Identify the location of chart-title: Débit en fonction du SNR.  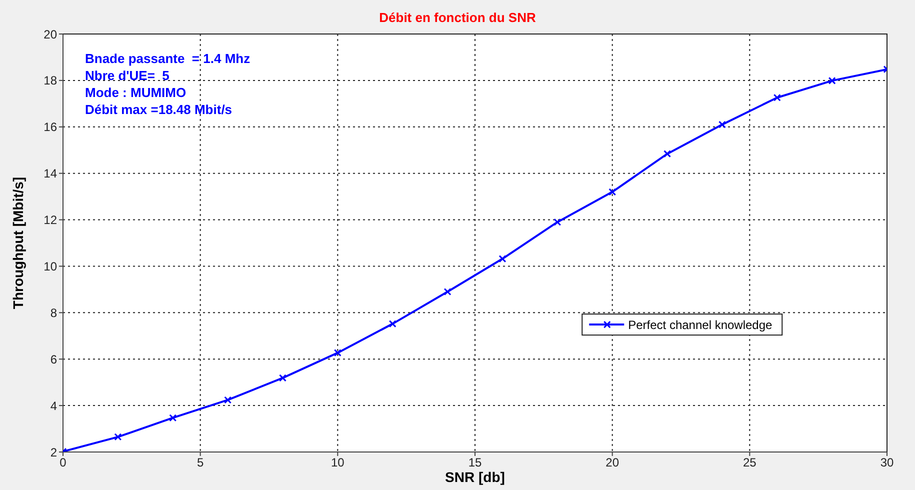
(457, 17).